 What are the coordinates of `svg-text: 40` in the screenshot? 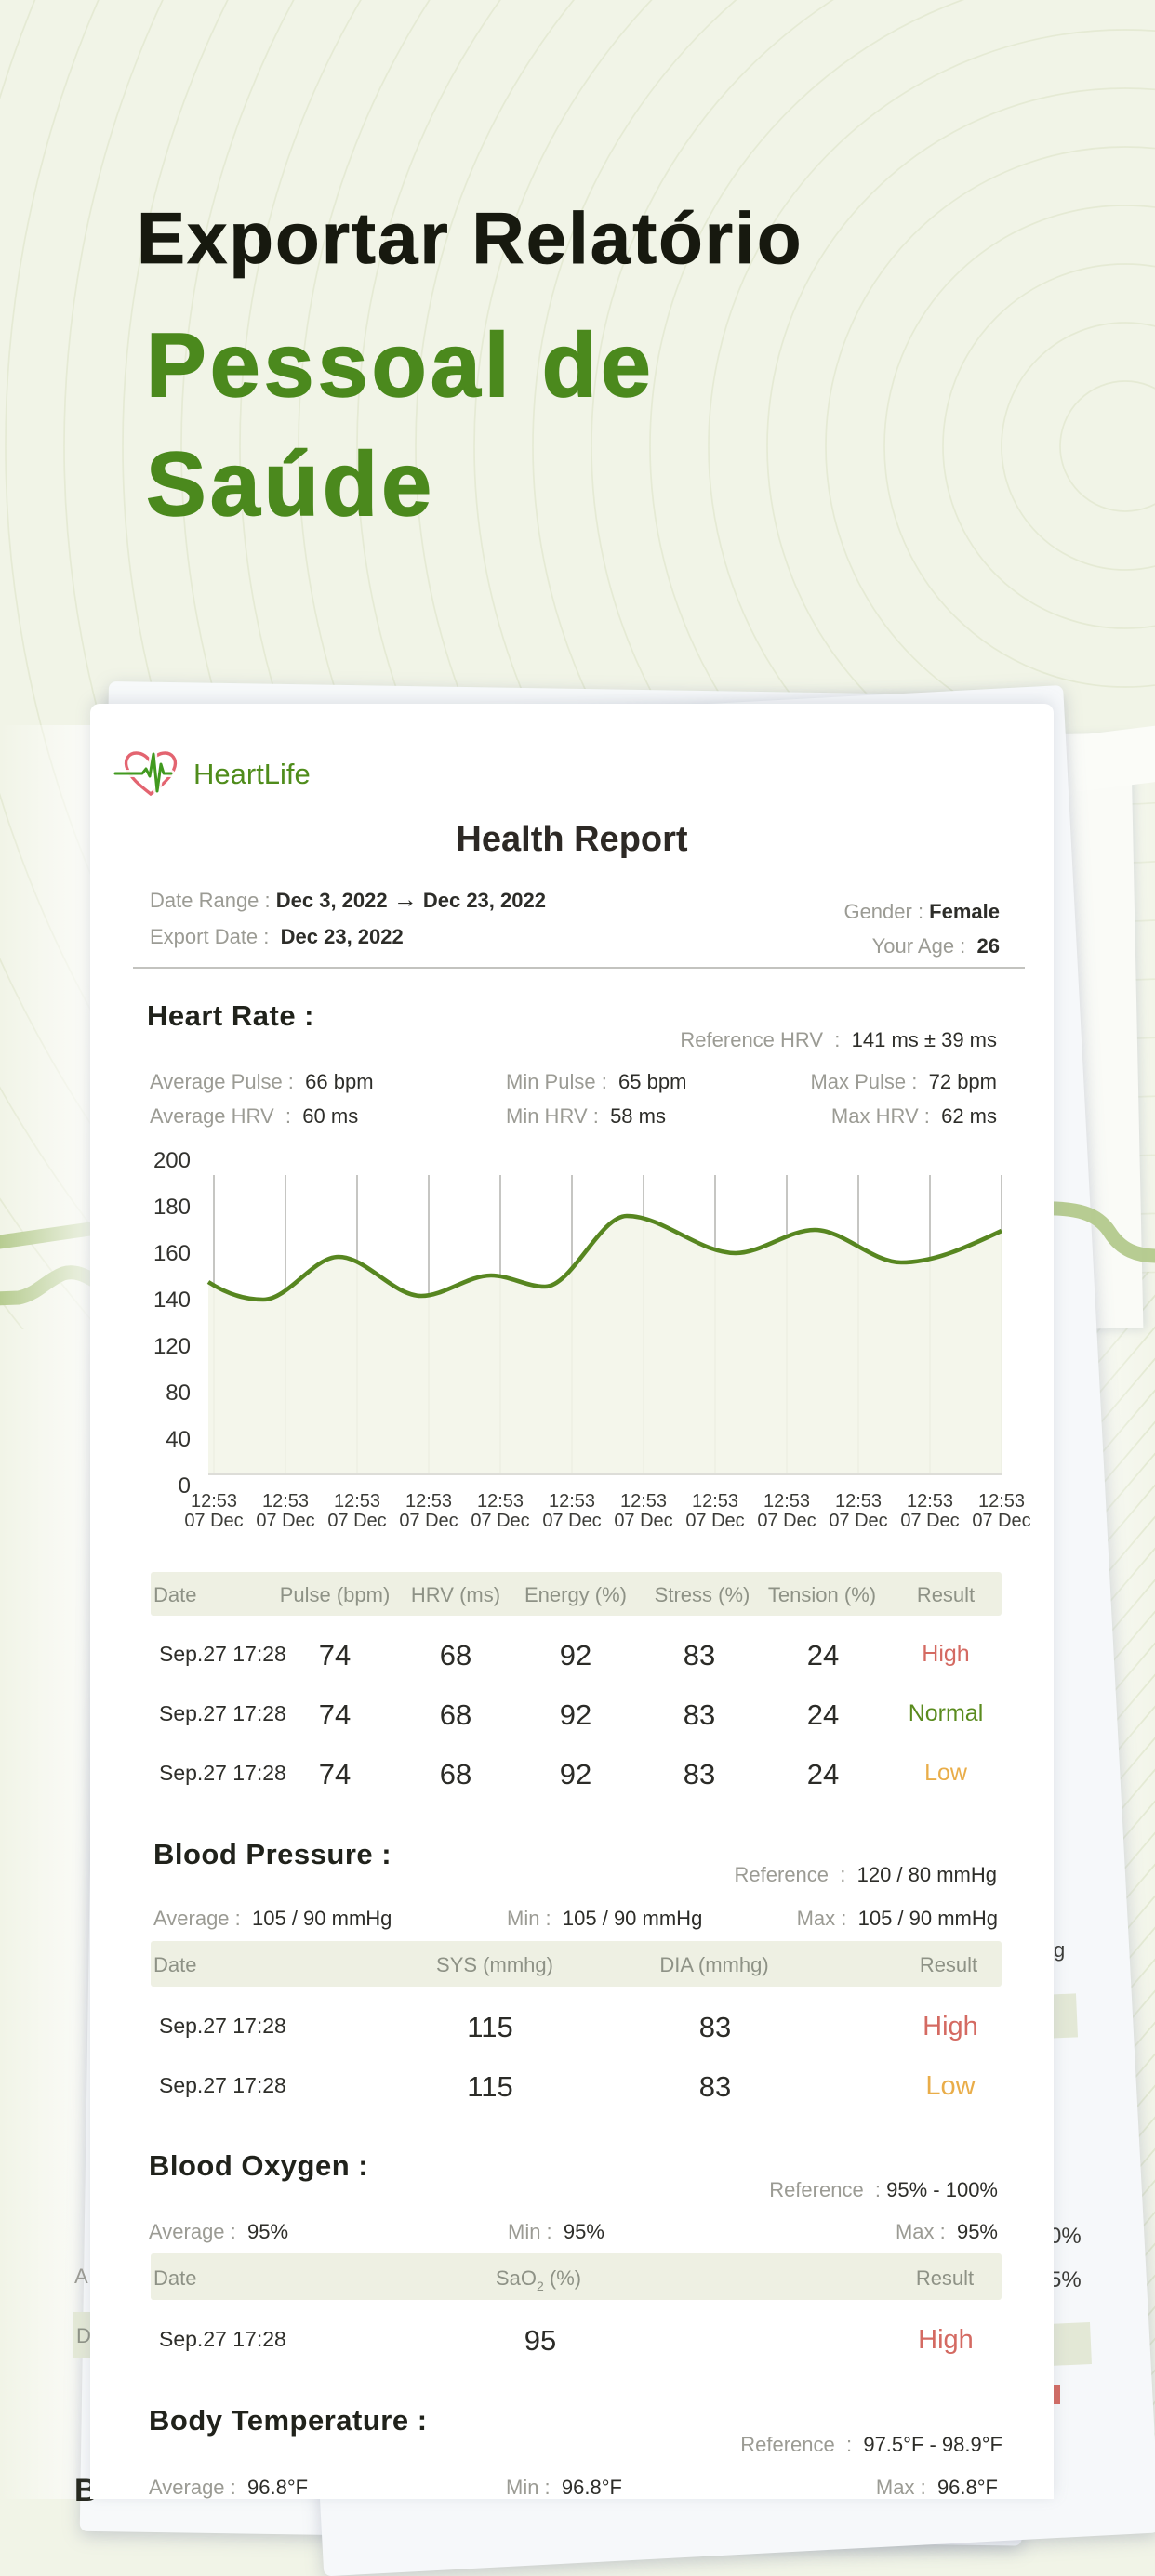 It's located at (178, 1439).